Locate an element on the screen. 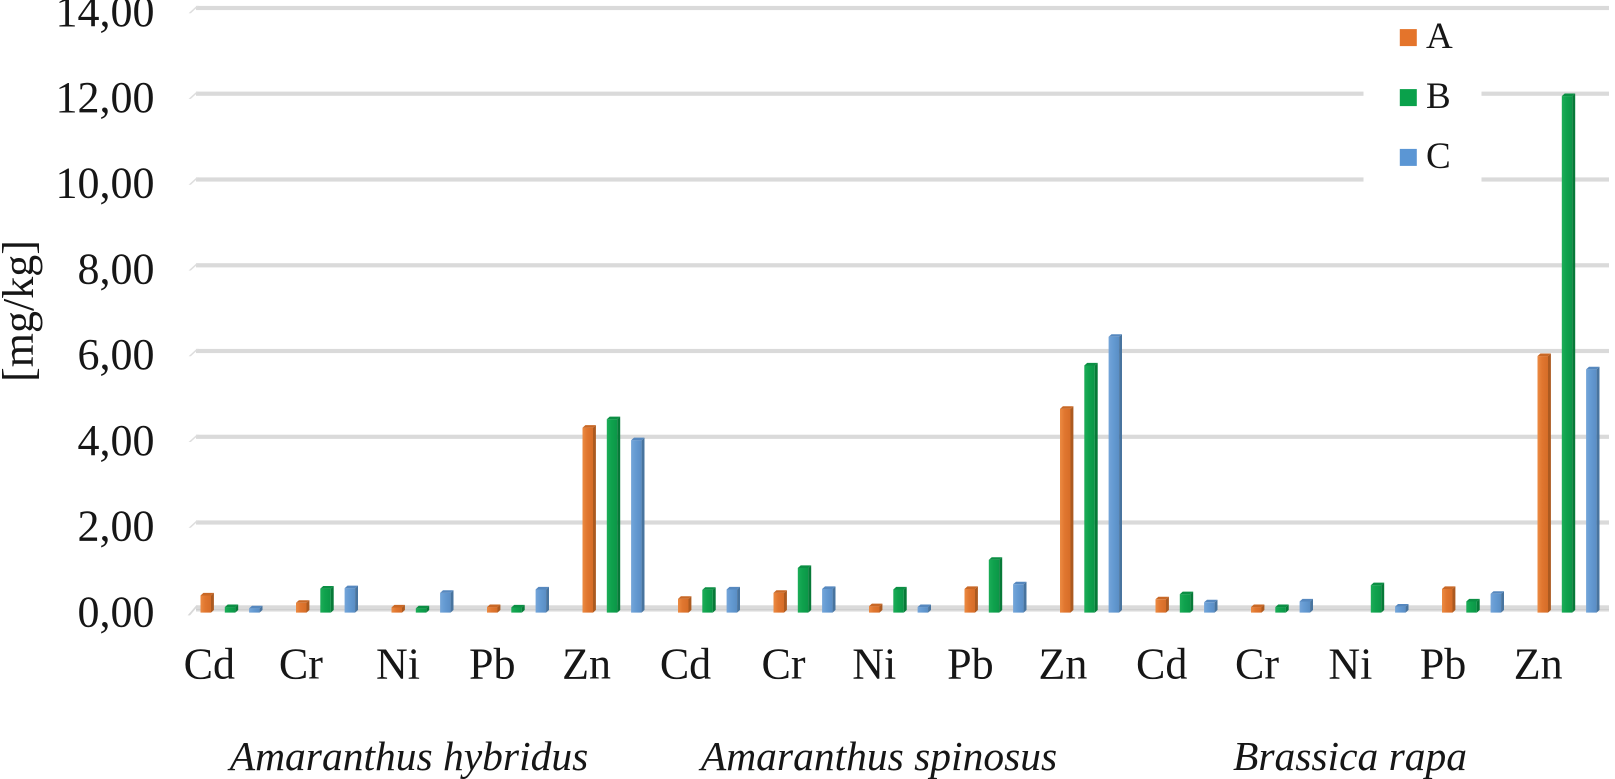 The height and width of the screenshot is (779, 1615). svg-text: 14,00 is located at coordinates (105, 18).